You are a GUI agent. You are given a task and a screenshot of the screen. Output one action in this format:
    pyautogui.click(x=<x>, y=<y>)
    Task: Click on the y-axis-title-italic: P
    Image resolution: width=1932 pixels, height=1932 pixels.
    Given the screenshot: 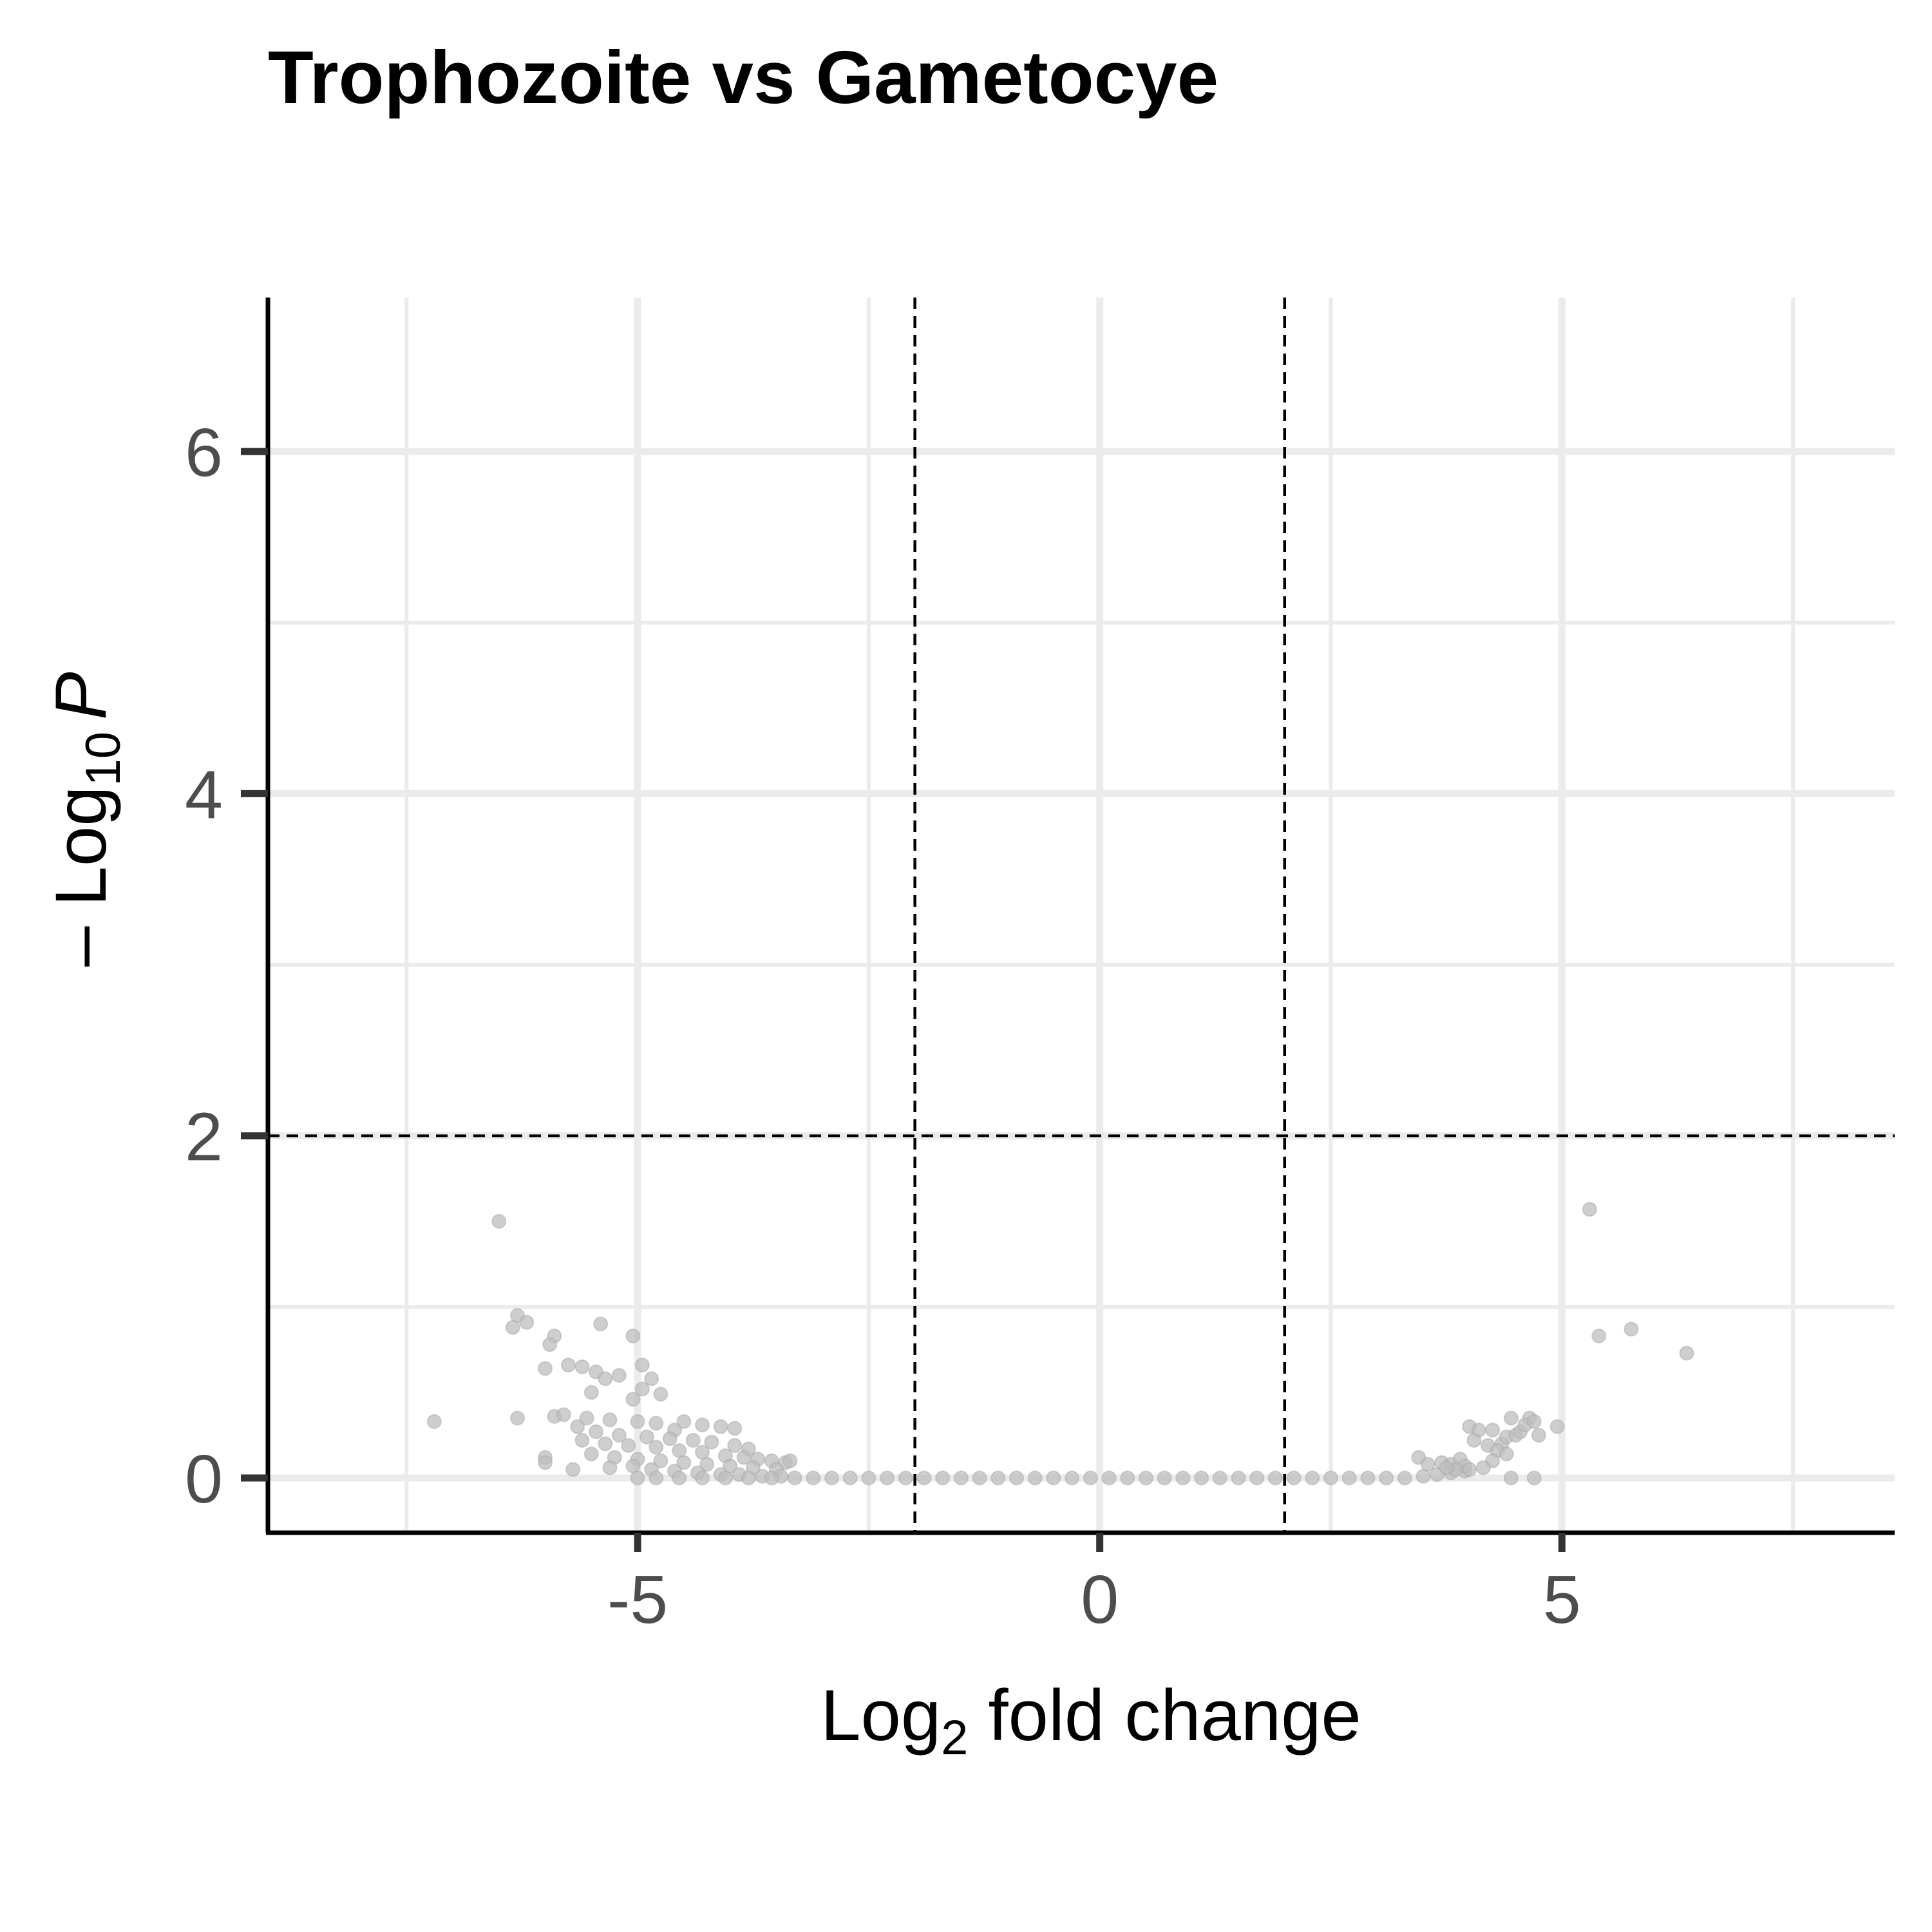 What is the action you would take?
    pyautogui.click(x=81, y=696)
    